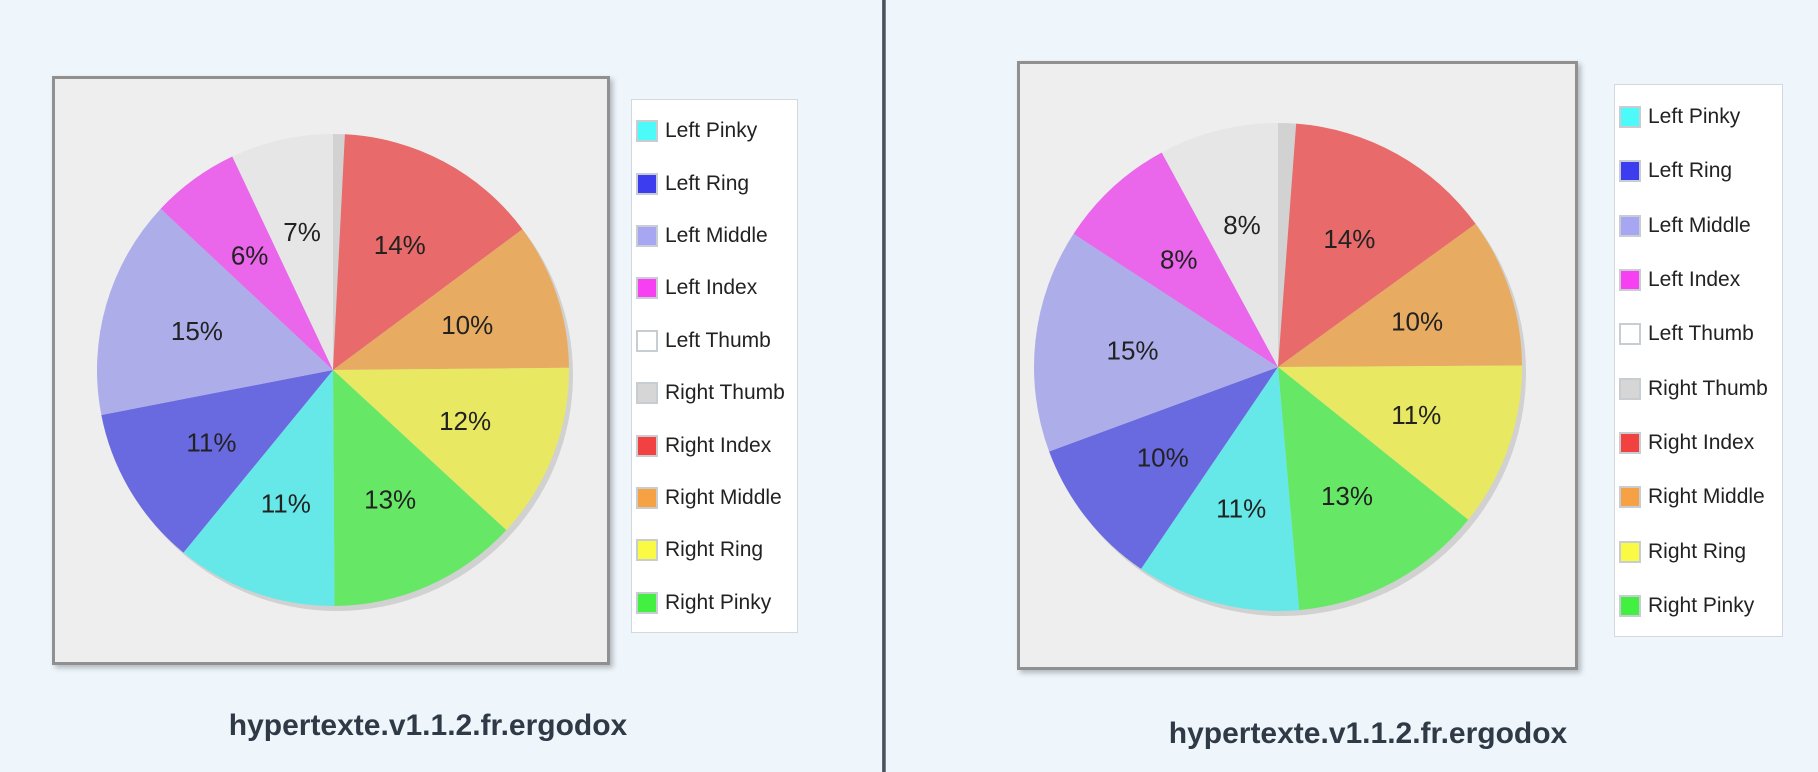  What do you see at coordinates (302, 232) in the screenshot?
I see `slice-data-label: 7%` at bounding box center [302, 232].